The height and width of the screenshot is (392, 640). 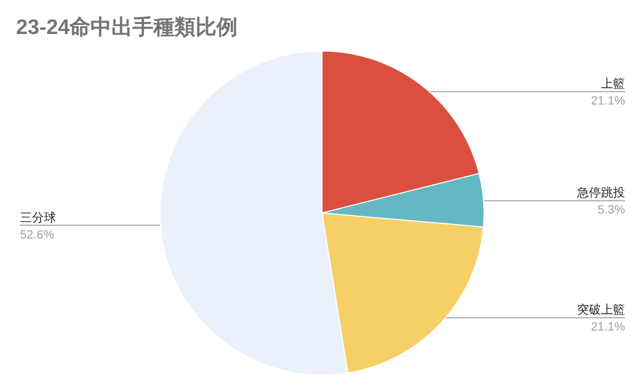 I want to click on slice-label: 急停跳投, so click(x=600, y=193).